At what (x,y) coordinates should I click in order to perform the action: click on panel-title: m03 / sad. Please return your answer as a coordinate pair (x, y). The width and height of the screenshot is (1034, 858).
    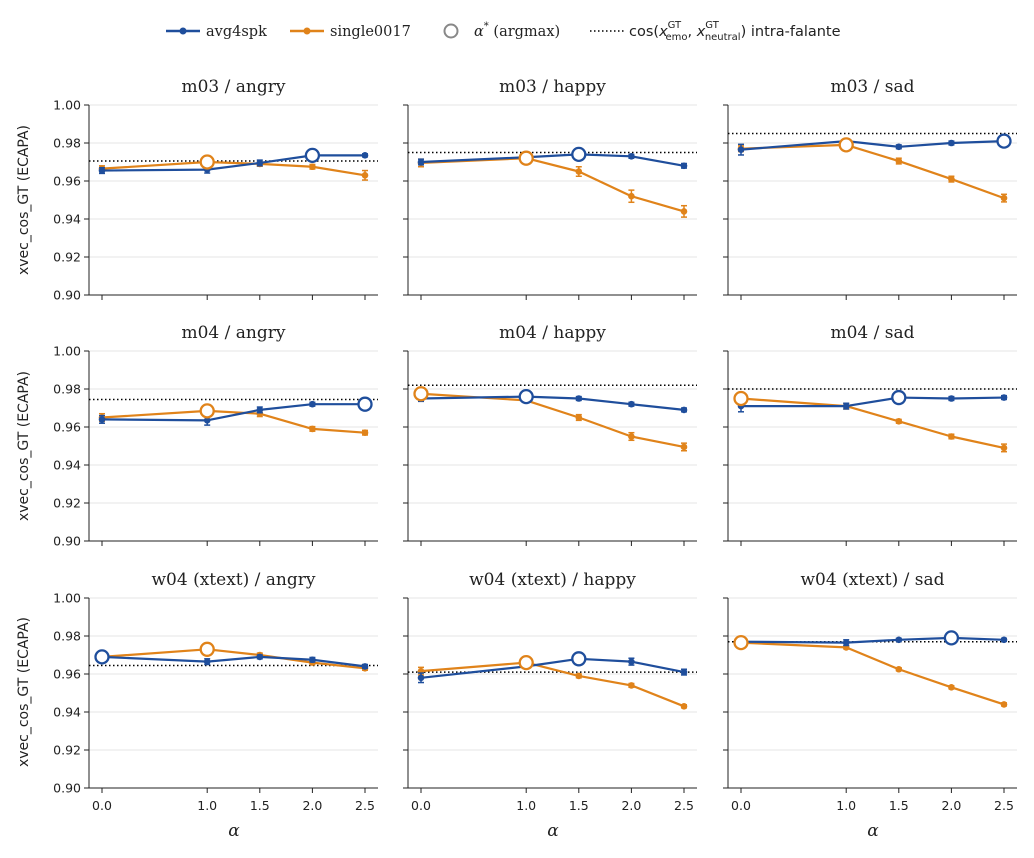
    Looking at the image, I should click on (872, 87).